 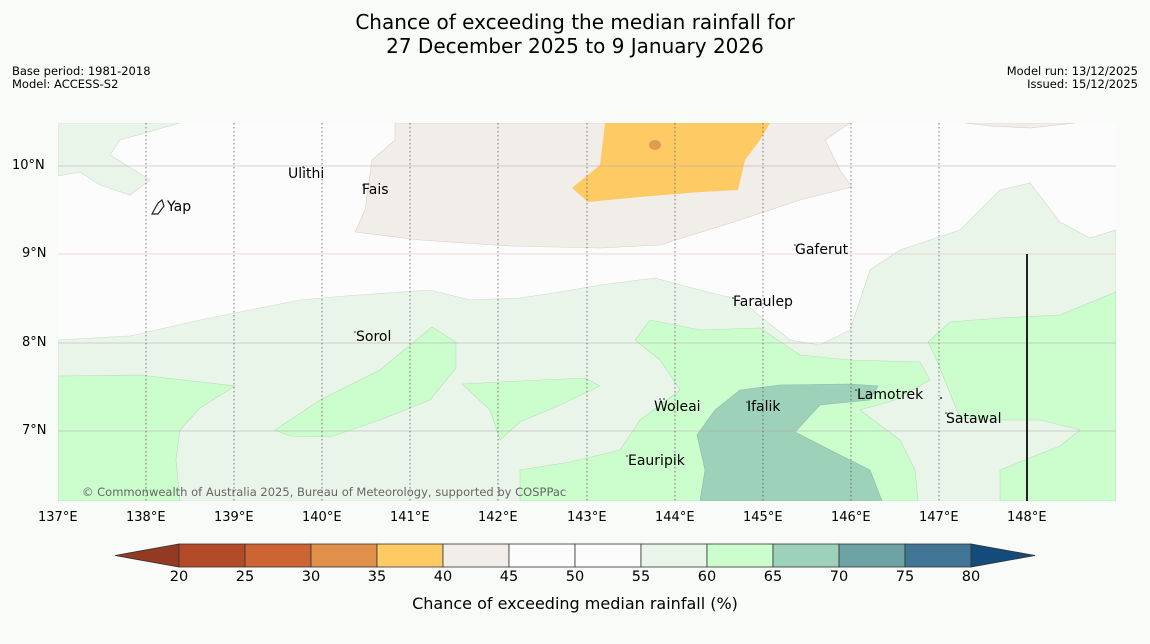 I want to click on lat-tick-label: 10°N, so click(x=28, y=165).